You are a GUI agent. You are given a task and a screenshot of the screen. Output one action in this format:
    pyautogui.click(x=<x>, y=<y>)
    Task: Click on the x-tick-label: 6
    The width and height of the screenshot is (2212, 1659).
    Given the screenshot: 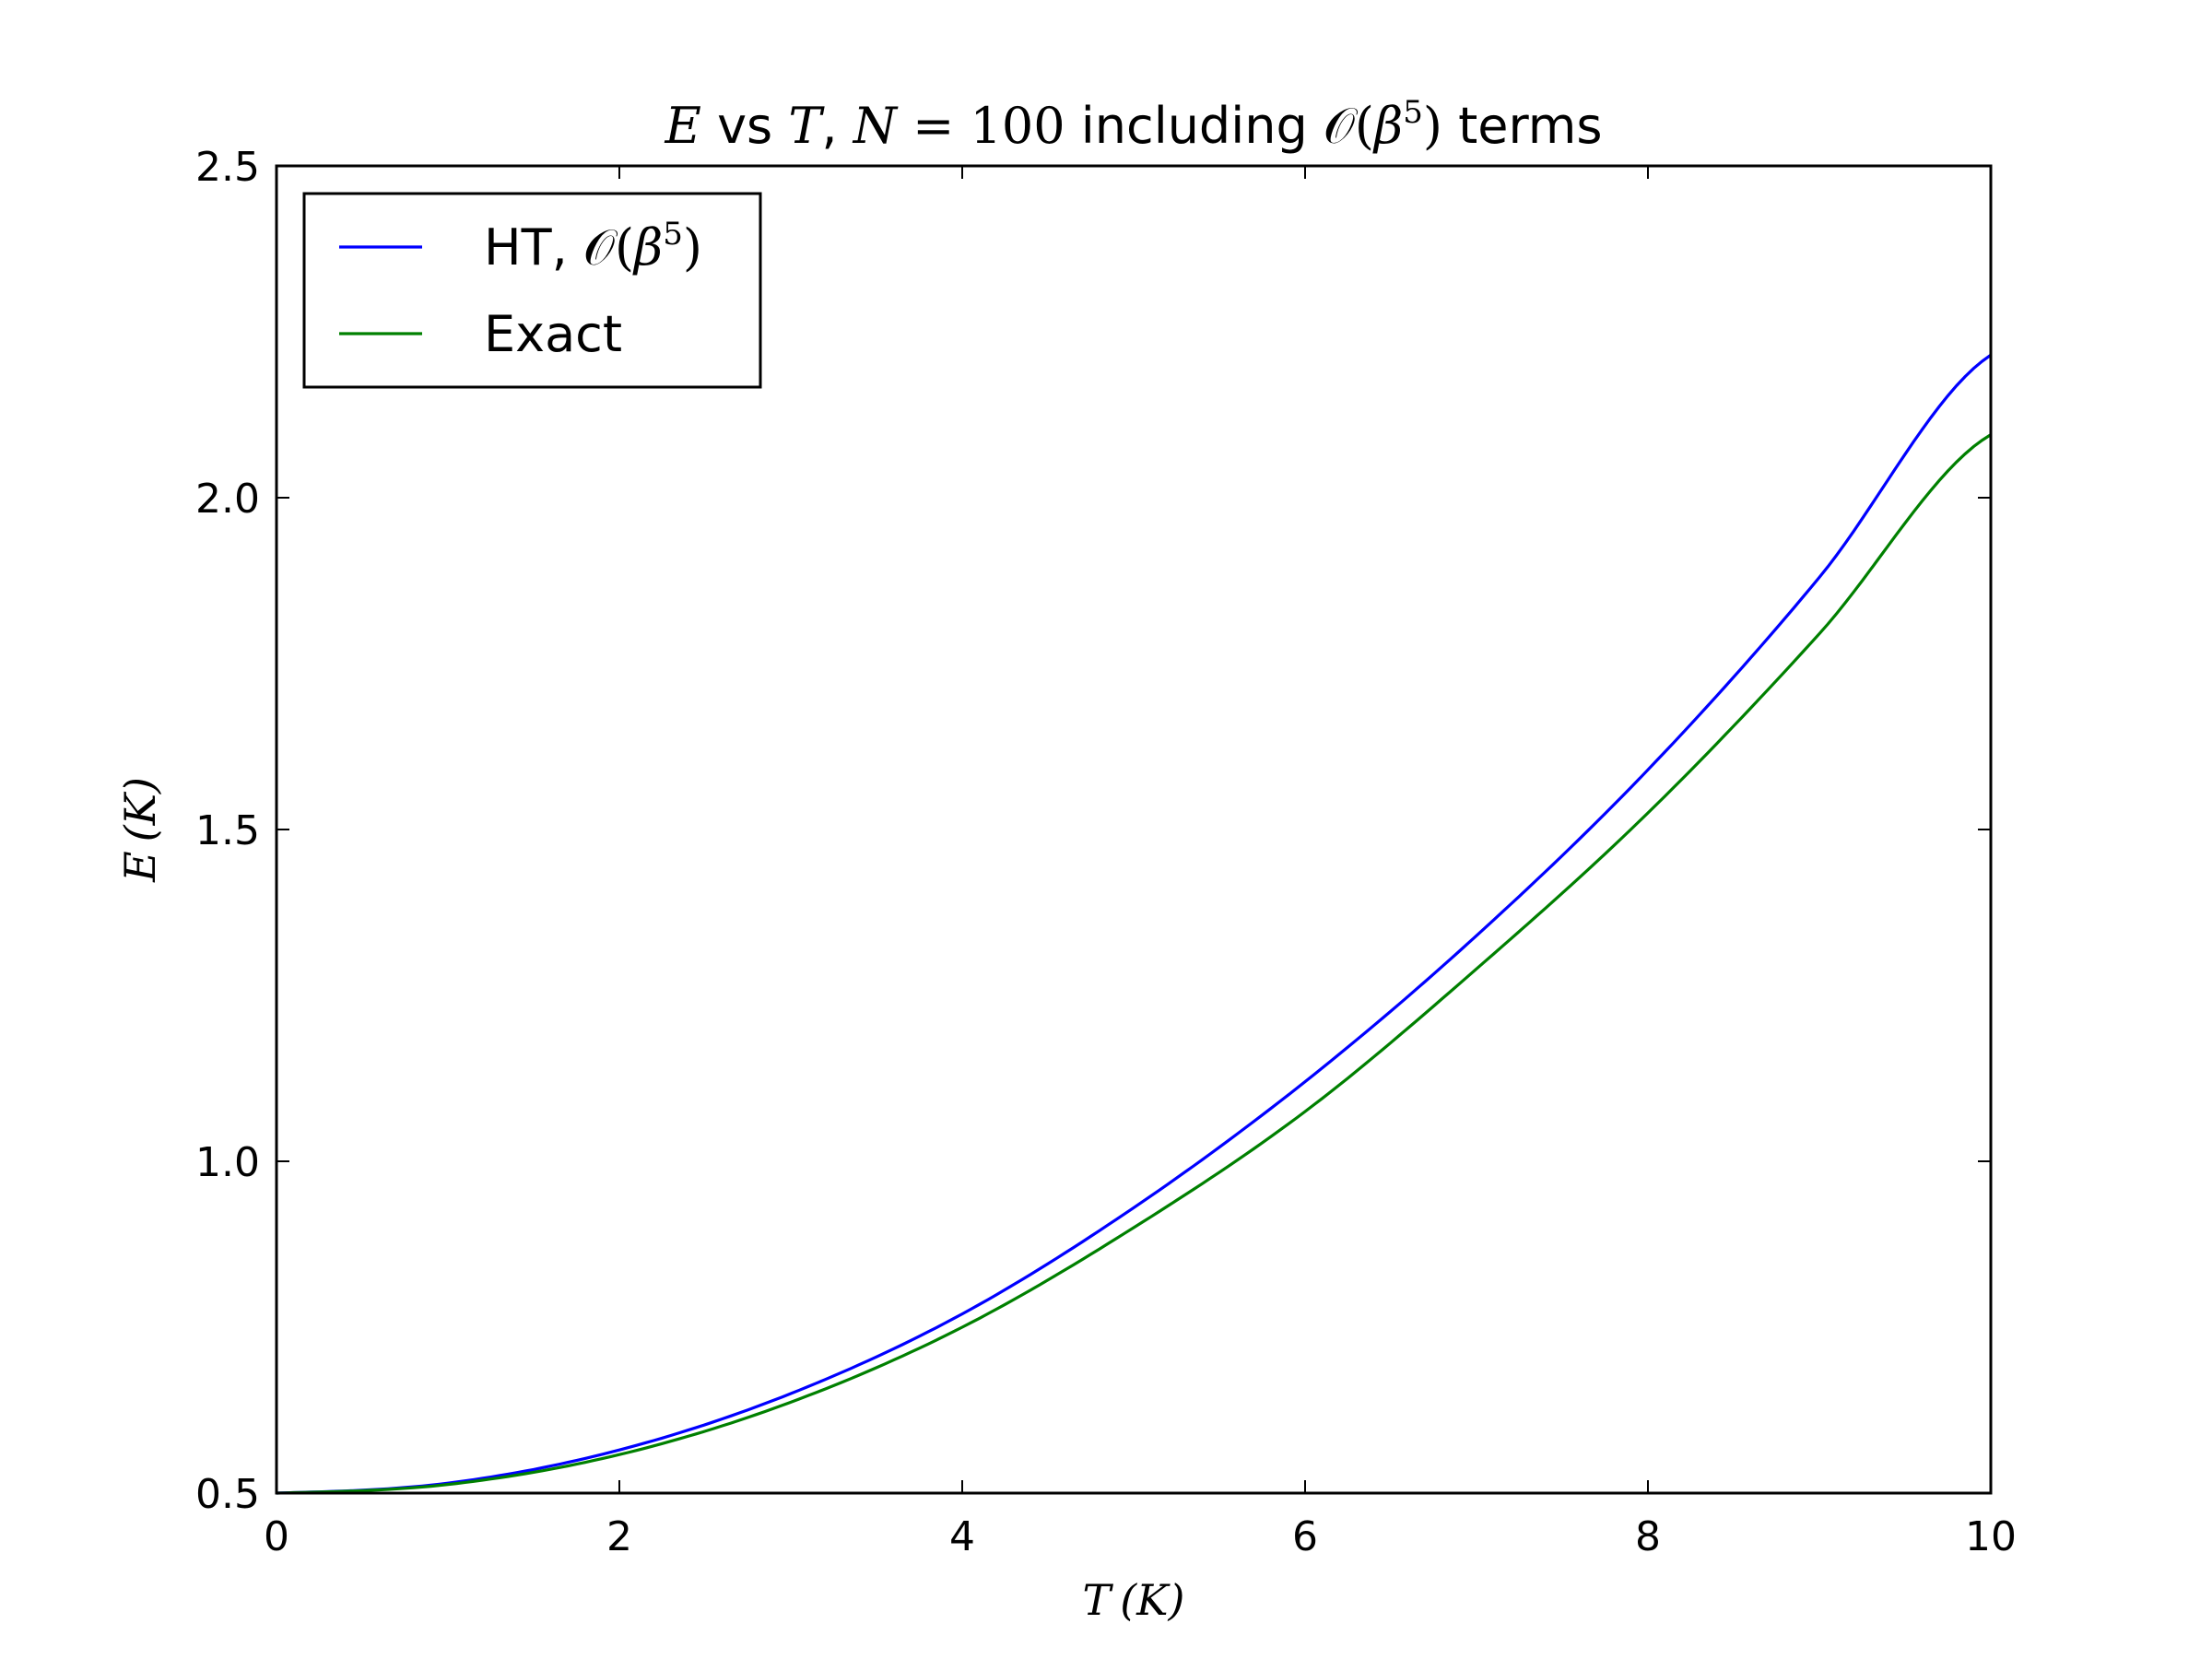 What is the action you would take?
    pyautogui.click(x=1305, y=1536)
    